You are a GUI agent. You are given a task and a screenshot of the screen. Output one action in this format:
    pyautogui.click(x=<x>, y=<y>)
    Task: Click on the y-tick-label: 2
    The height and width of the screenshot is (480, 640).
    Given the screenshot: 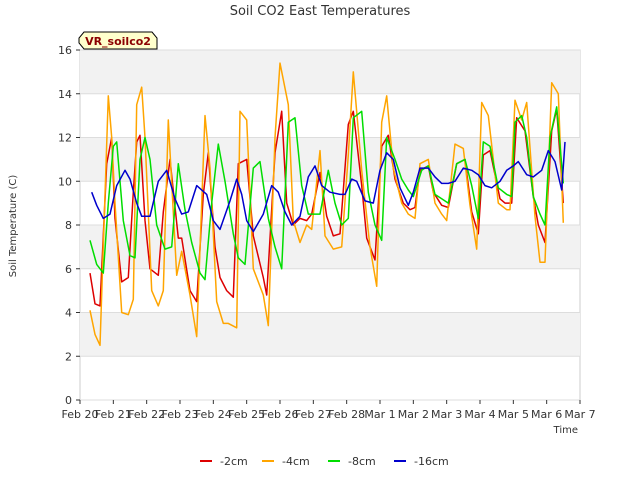 What is the action you would take?
    pyautogui.click(x=68, y=356)
    